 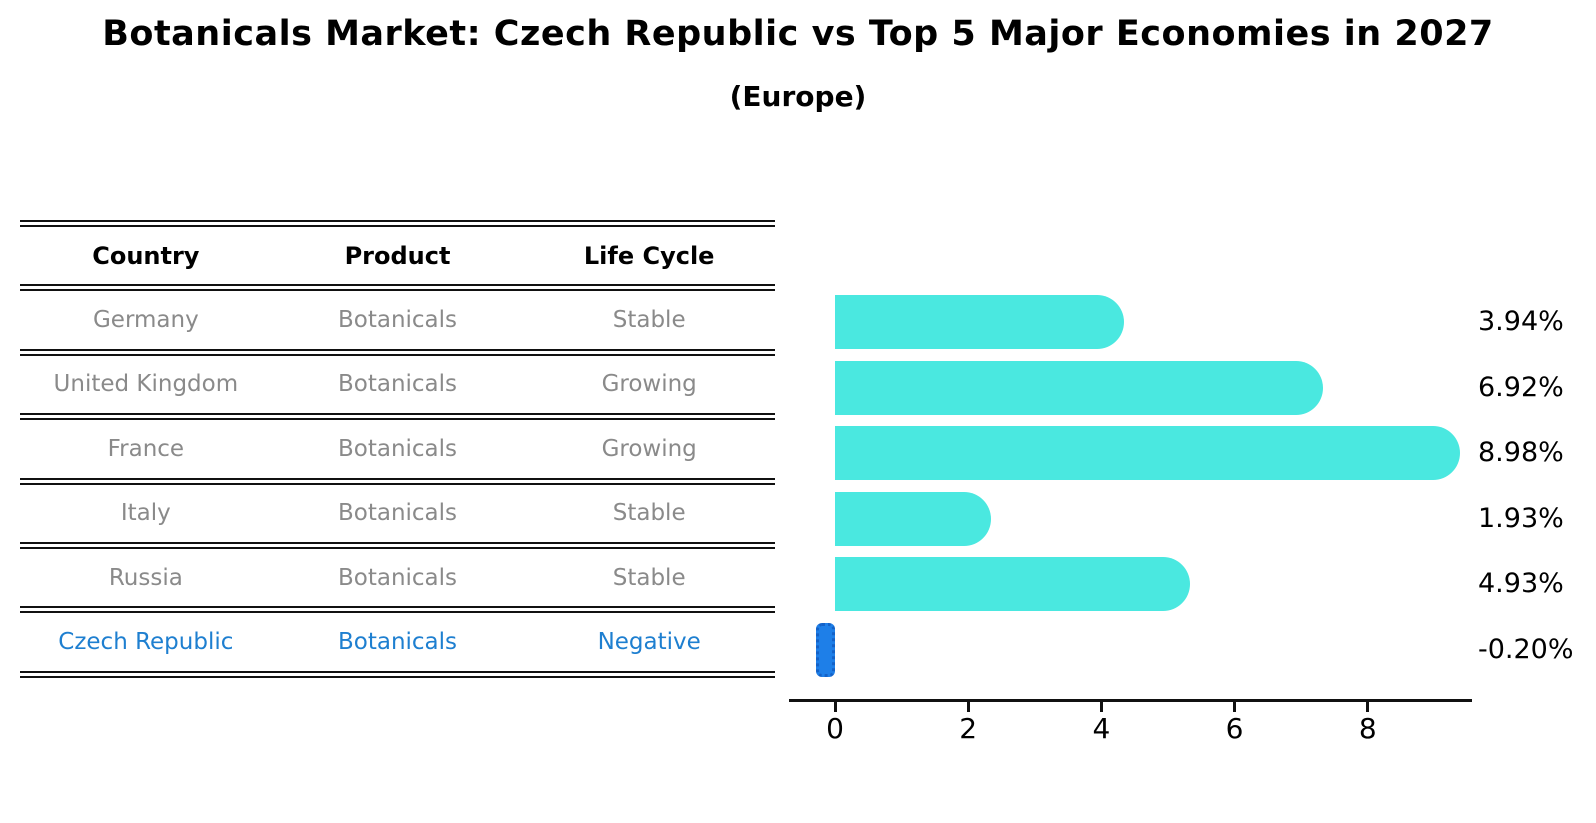 I want to click on value-label: 4.93%, so click(x=1521, y=583).